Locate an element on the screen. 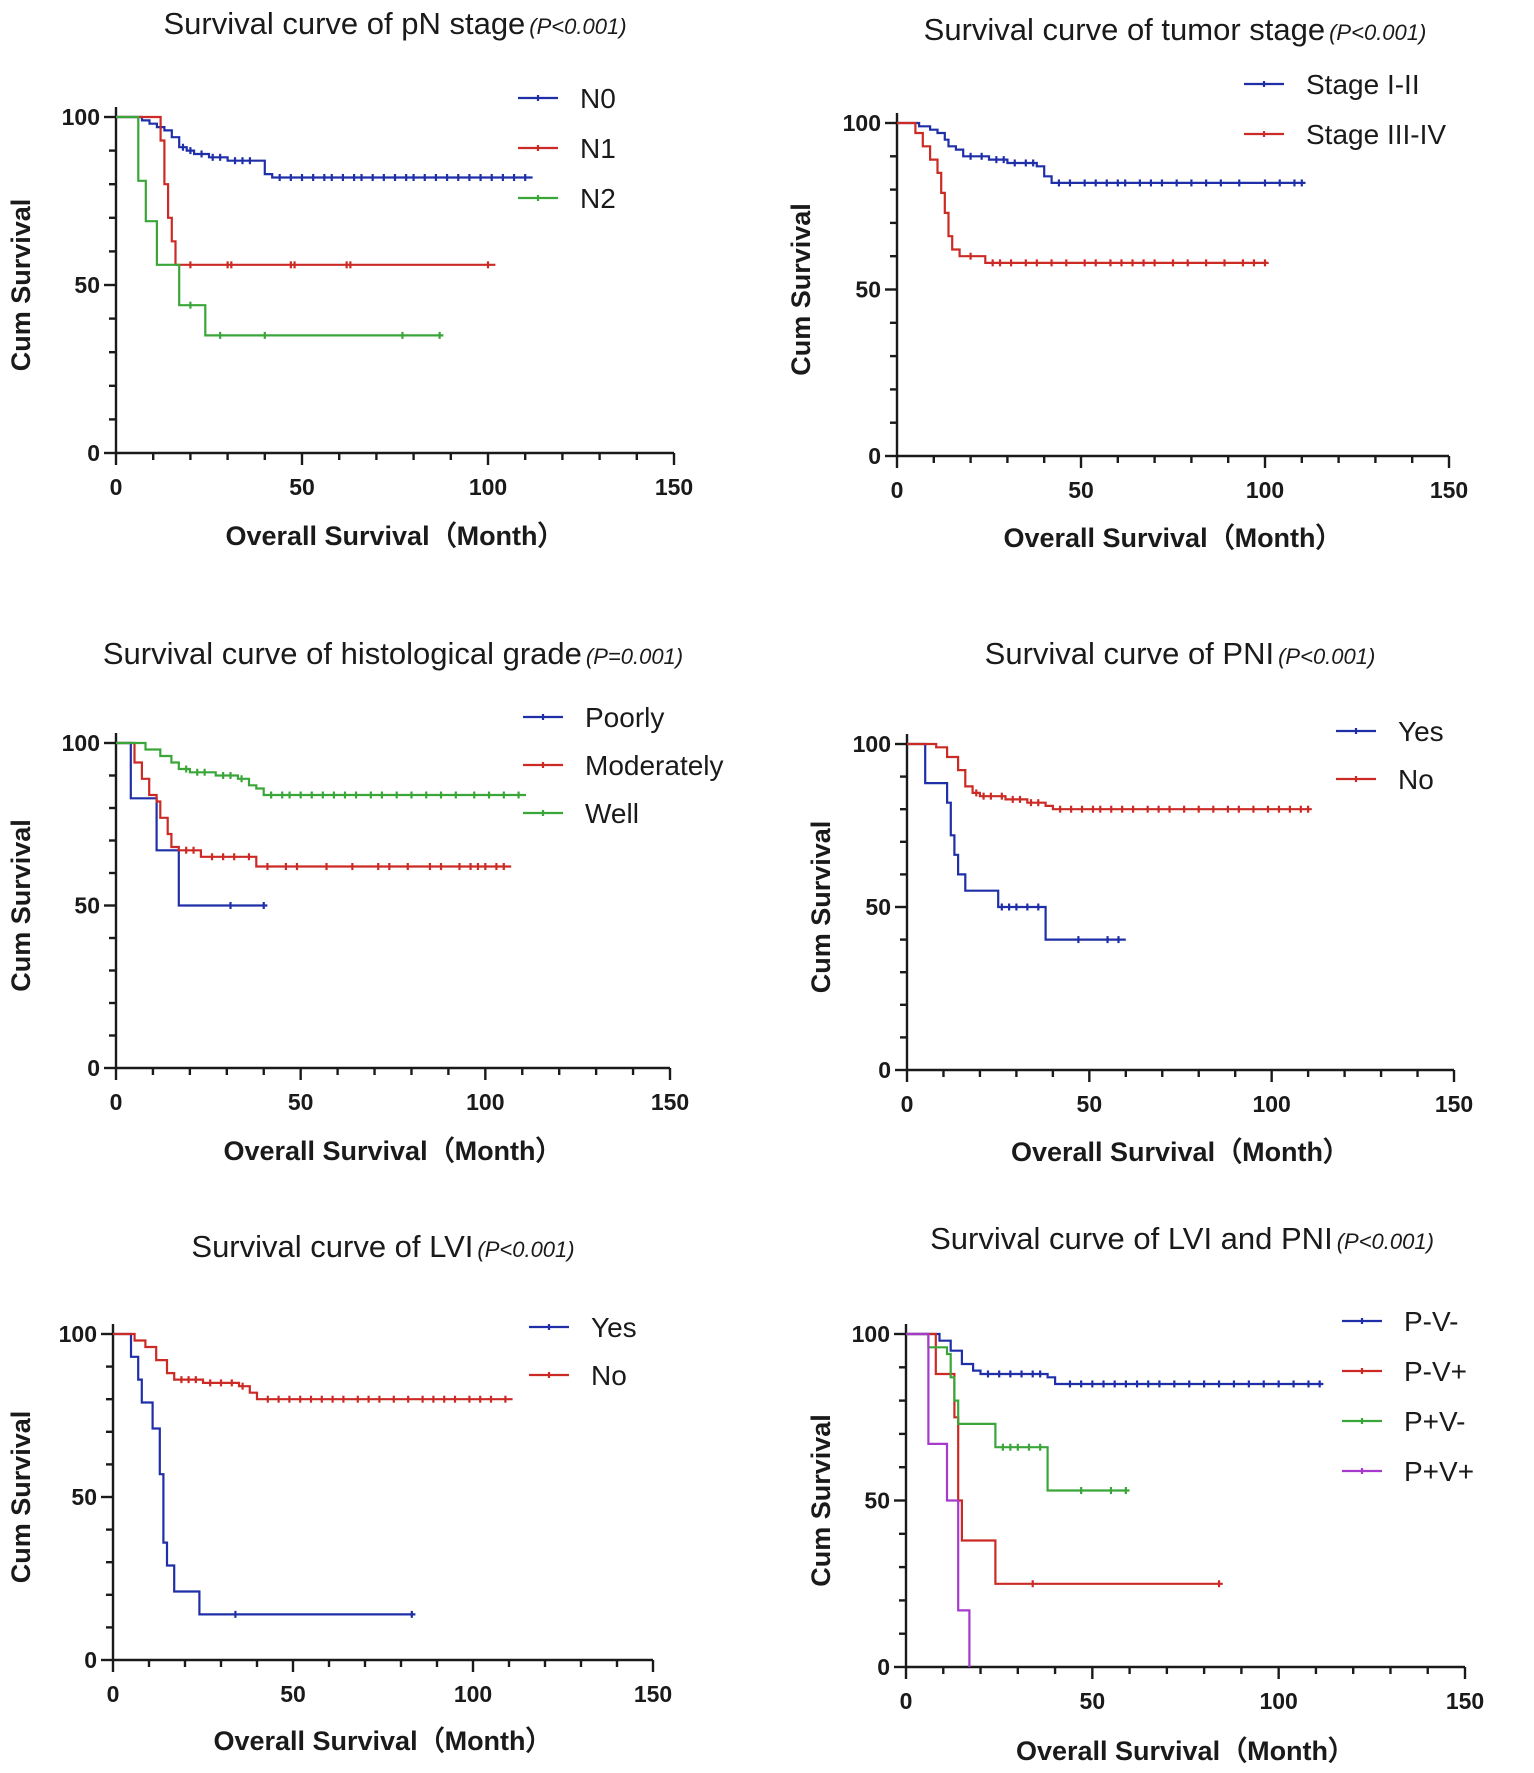 The width and height of the screenshot is (1534, 1773). legend-label-p-v: P-V+ is located at coordinates (1435, 1371).